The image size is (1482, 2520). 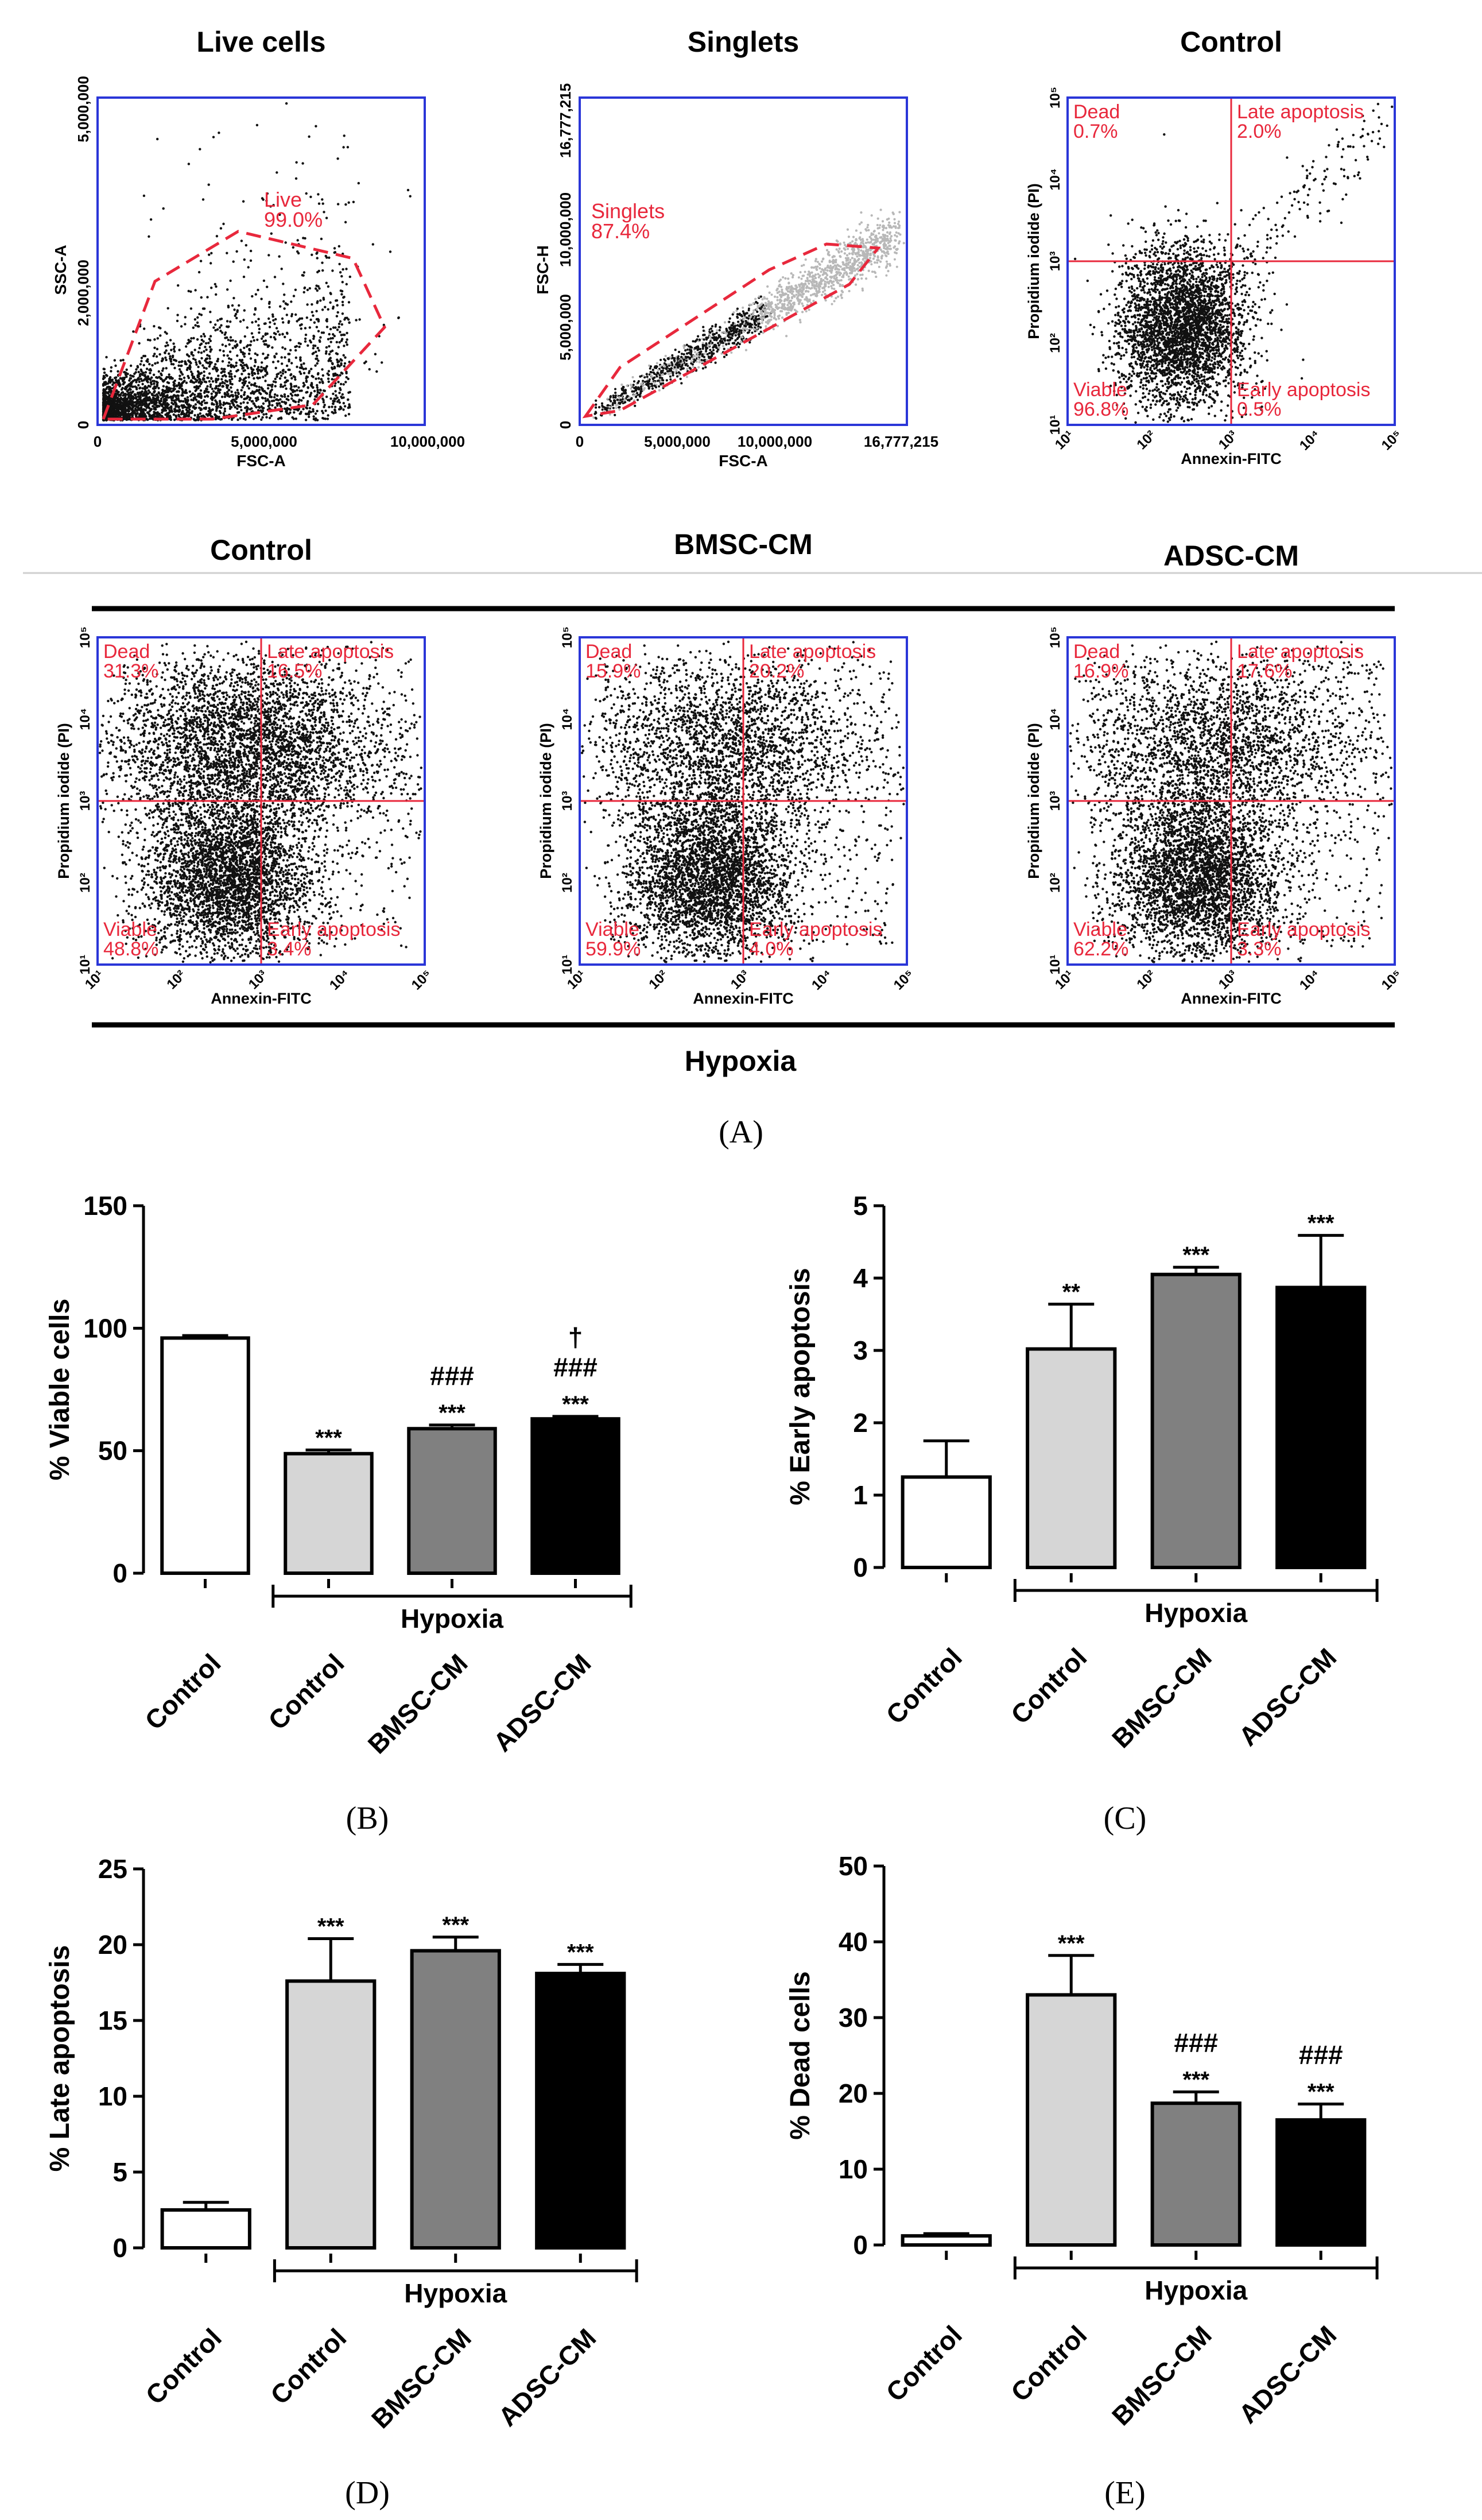 What do you see at coordinates (1125, 1818) in the screenshot?
I see `panel-label-C: (C)` at bounding box center [1125, 1818].